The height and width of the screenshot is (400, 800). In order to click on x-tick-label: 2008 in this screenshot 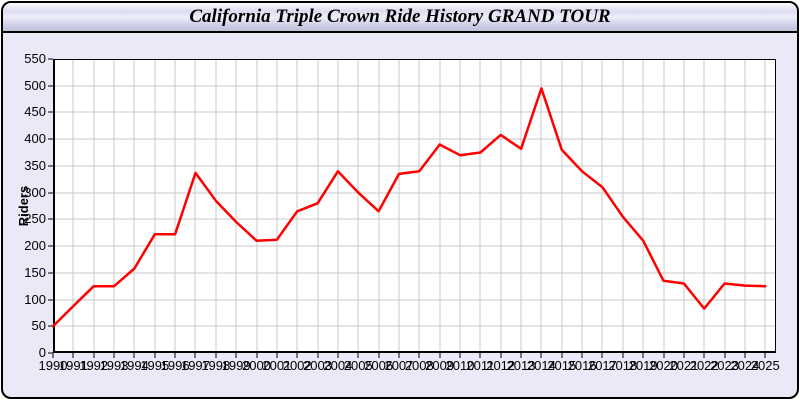, I will do `click(419, 365)`.